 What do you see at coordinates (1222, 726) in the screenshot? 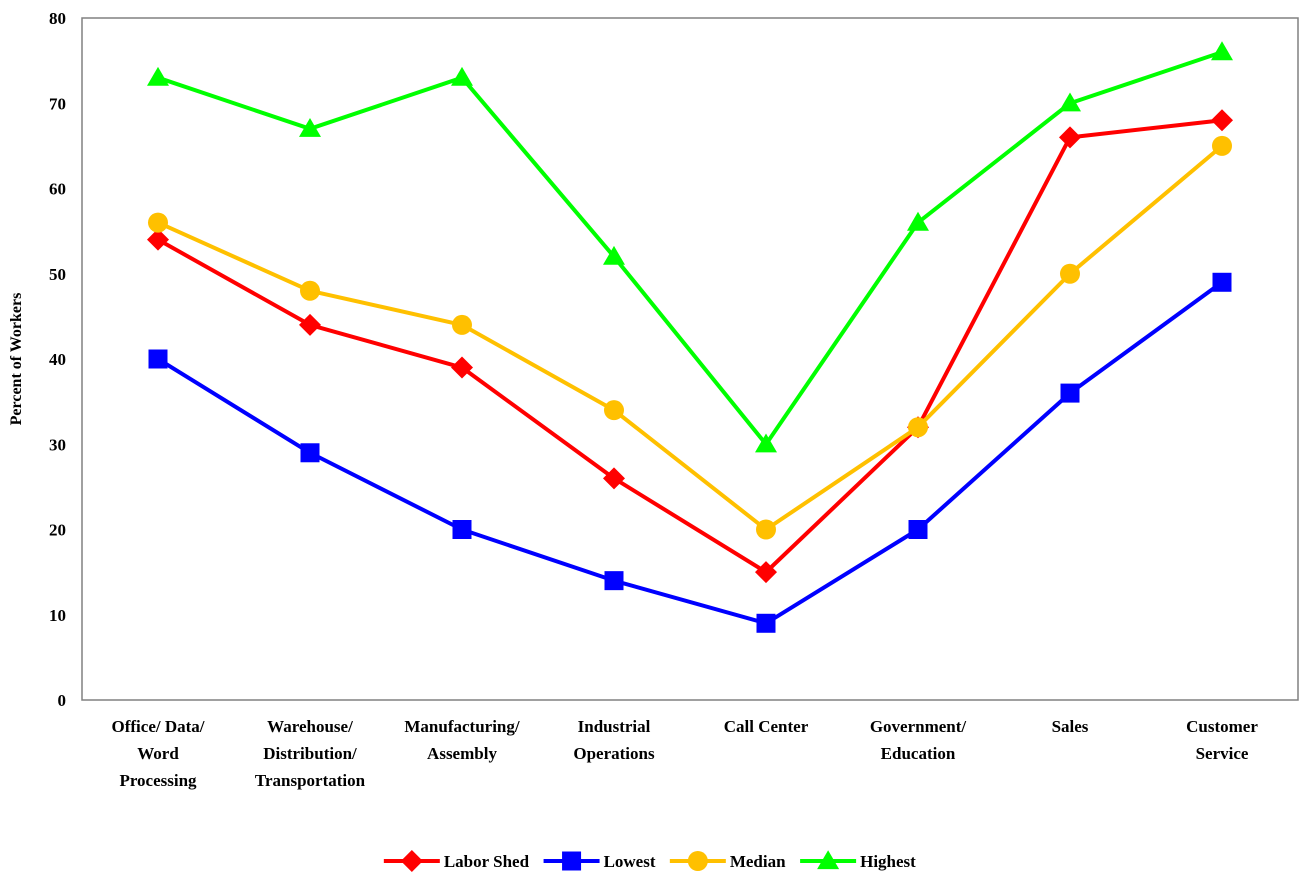
I see `x-category-label-line: Customer` at bounding box center [1222, 726].